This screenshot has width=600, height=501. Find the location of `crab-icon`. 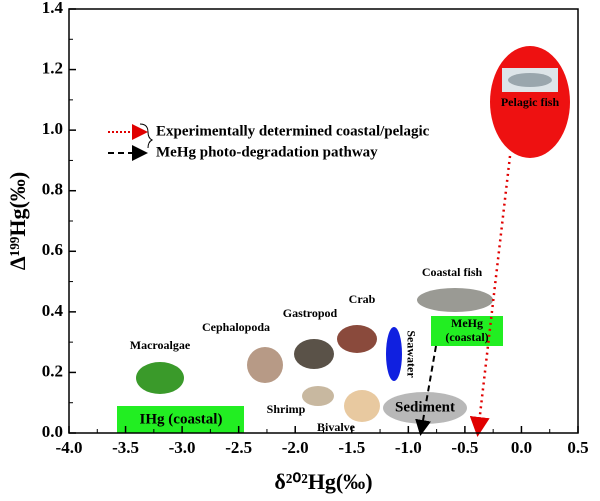

crab-icon is located at coordinates (357, 339).